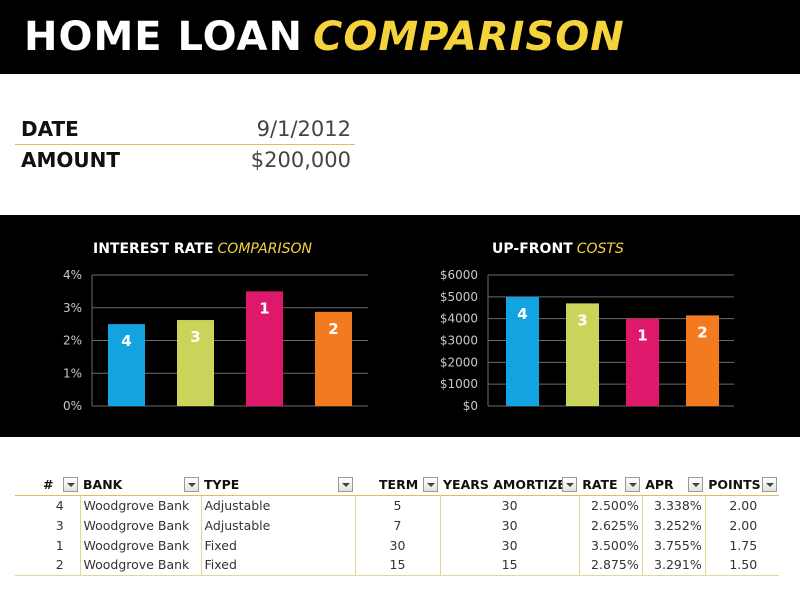 The height and width of the screenshot is (600, 800). I want to click on table-row: 1 Woodgrove Bank Fixed 30 30 3.500% 3.755% 1.75, so click(397, 545).